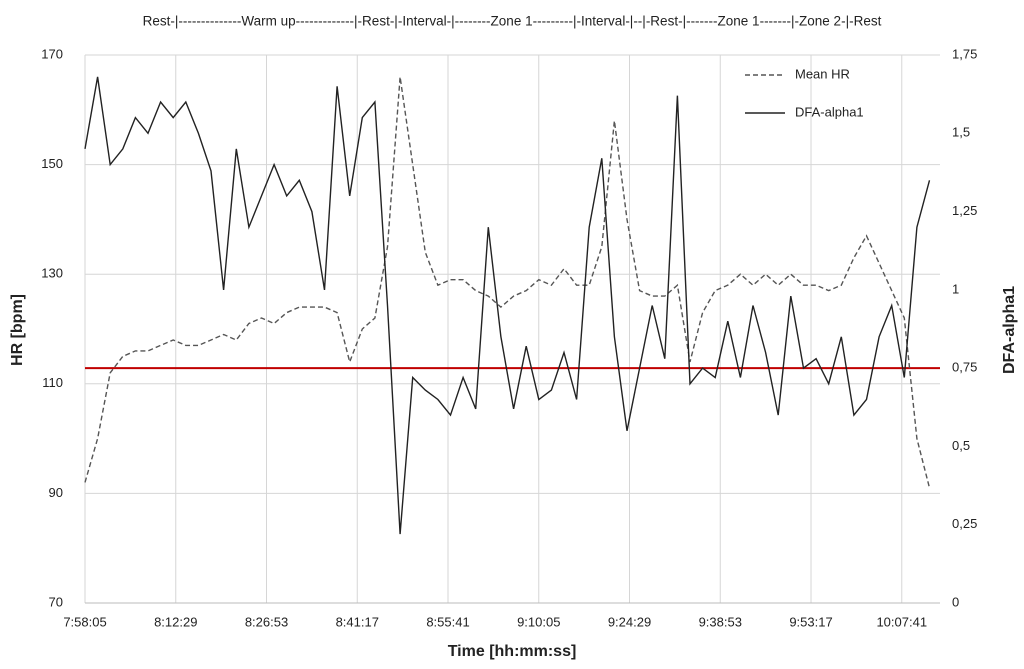 This screenshot has width=1024, height=669. Describe the element at coordinates (964, 523) in the screenshot. I see `y2-tick-label: 0,25` at that location.